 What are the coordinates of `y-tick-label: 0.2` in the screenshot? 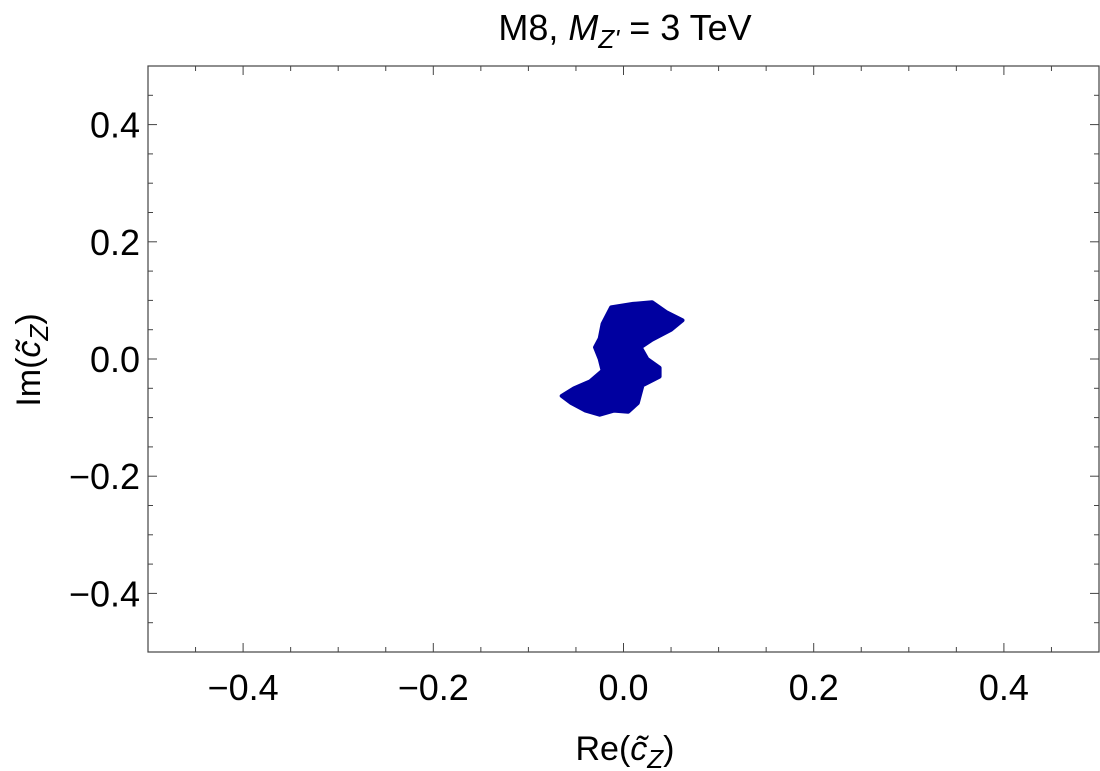 It's located at (115, 242).